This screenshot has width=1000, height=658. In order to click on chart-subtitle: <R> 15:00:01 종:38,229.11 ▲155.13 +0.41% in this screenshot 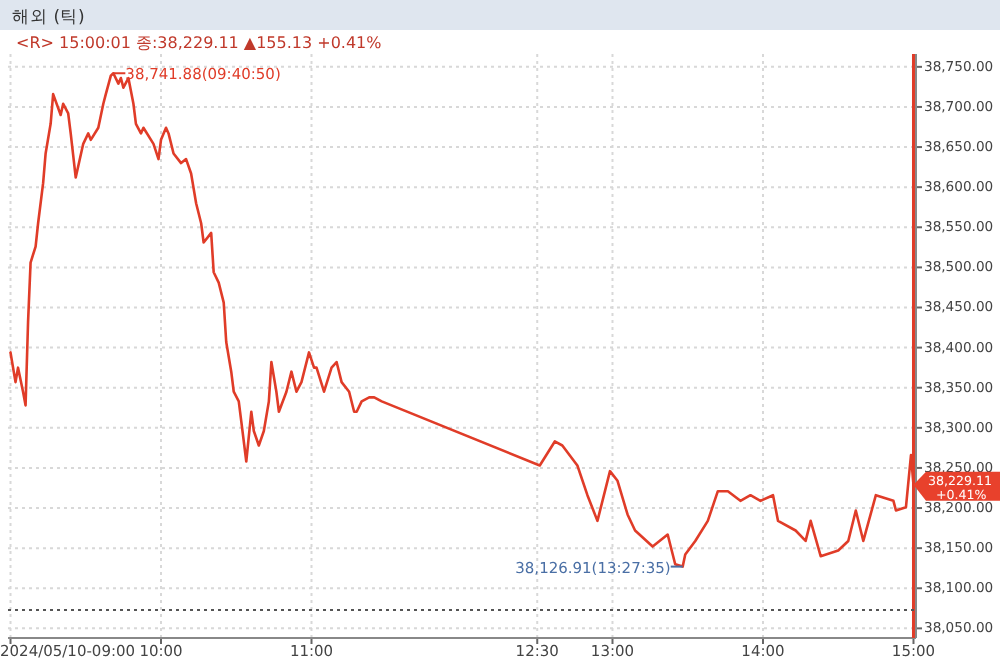, I will do `click(199, 43)`.